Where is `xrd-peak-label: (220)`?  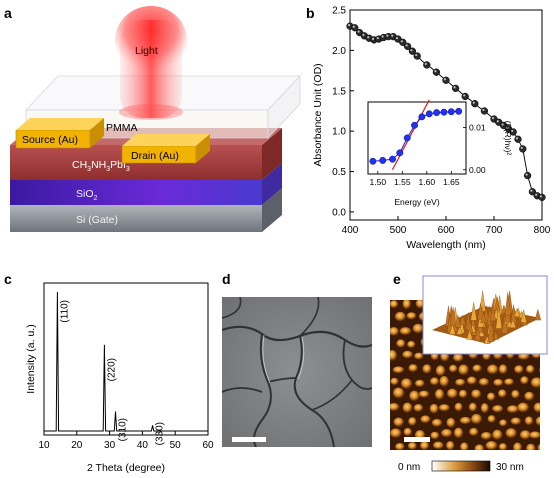
xrd-peak-label: (220) is located at coordinates (111, 369).